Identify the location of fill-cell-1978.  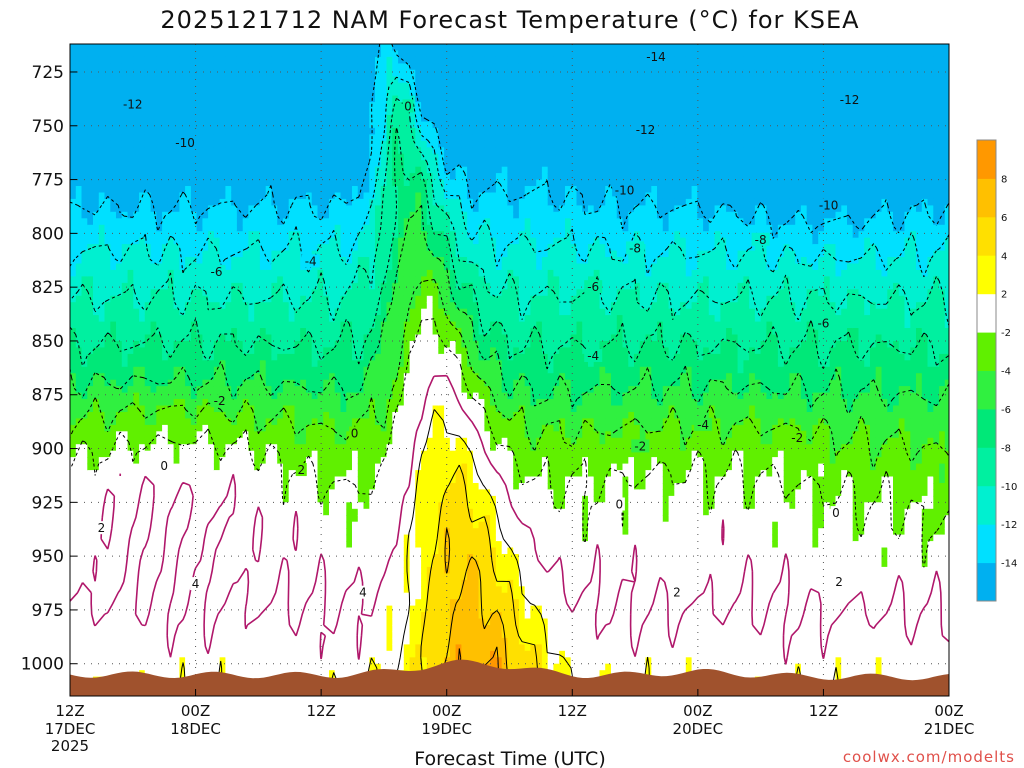
(182, 428).